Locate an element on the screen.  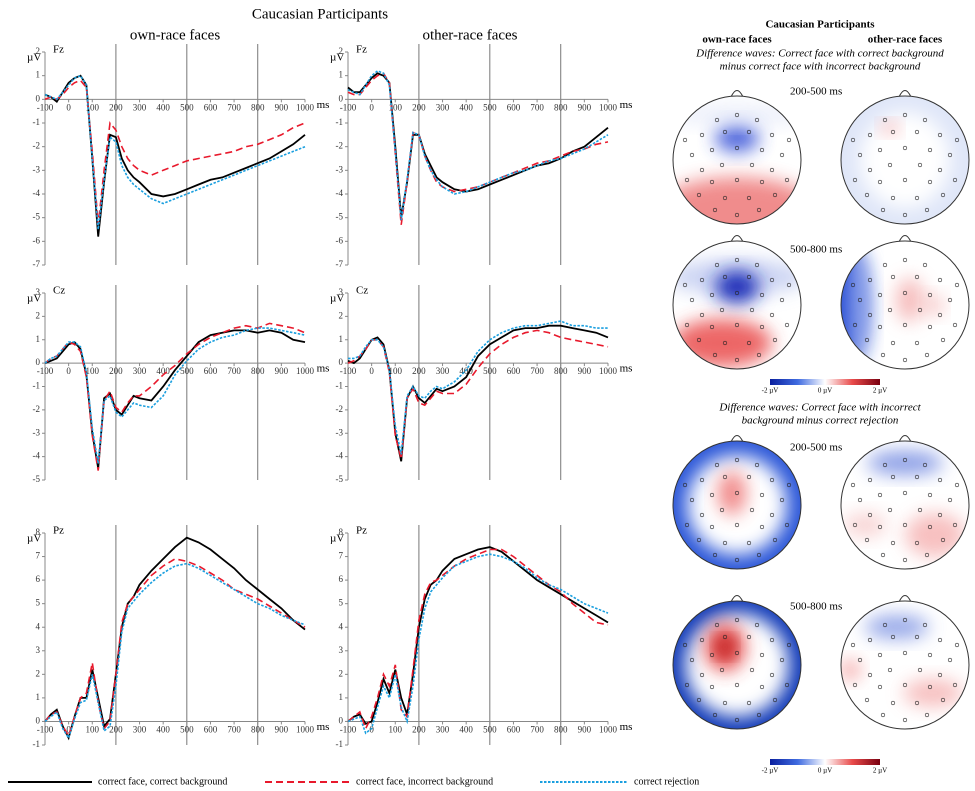
y-tick-label: -6 is located at coordinates (340, 240).